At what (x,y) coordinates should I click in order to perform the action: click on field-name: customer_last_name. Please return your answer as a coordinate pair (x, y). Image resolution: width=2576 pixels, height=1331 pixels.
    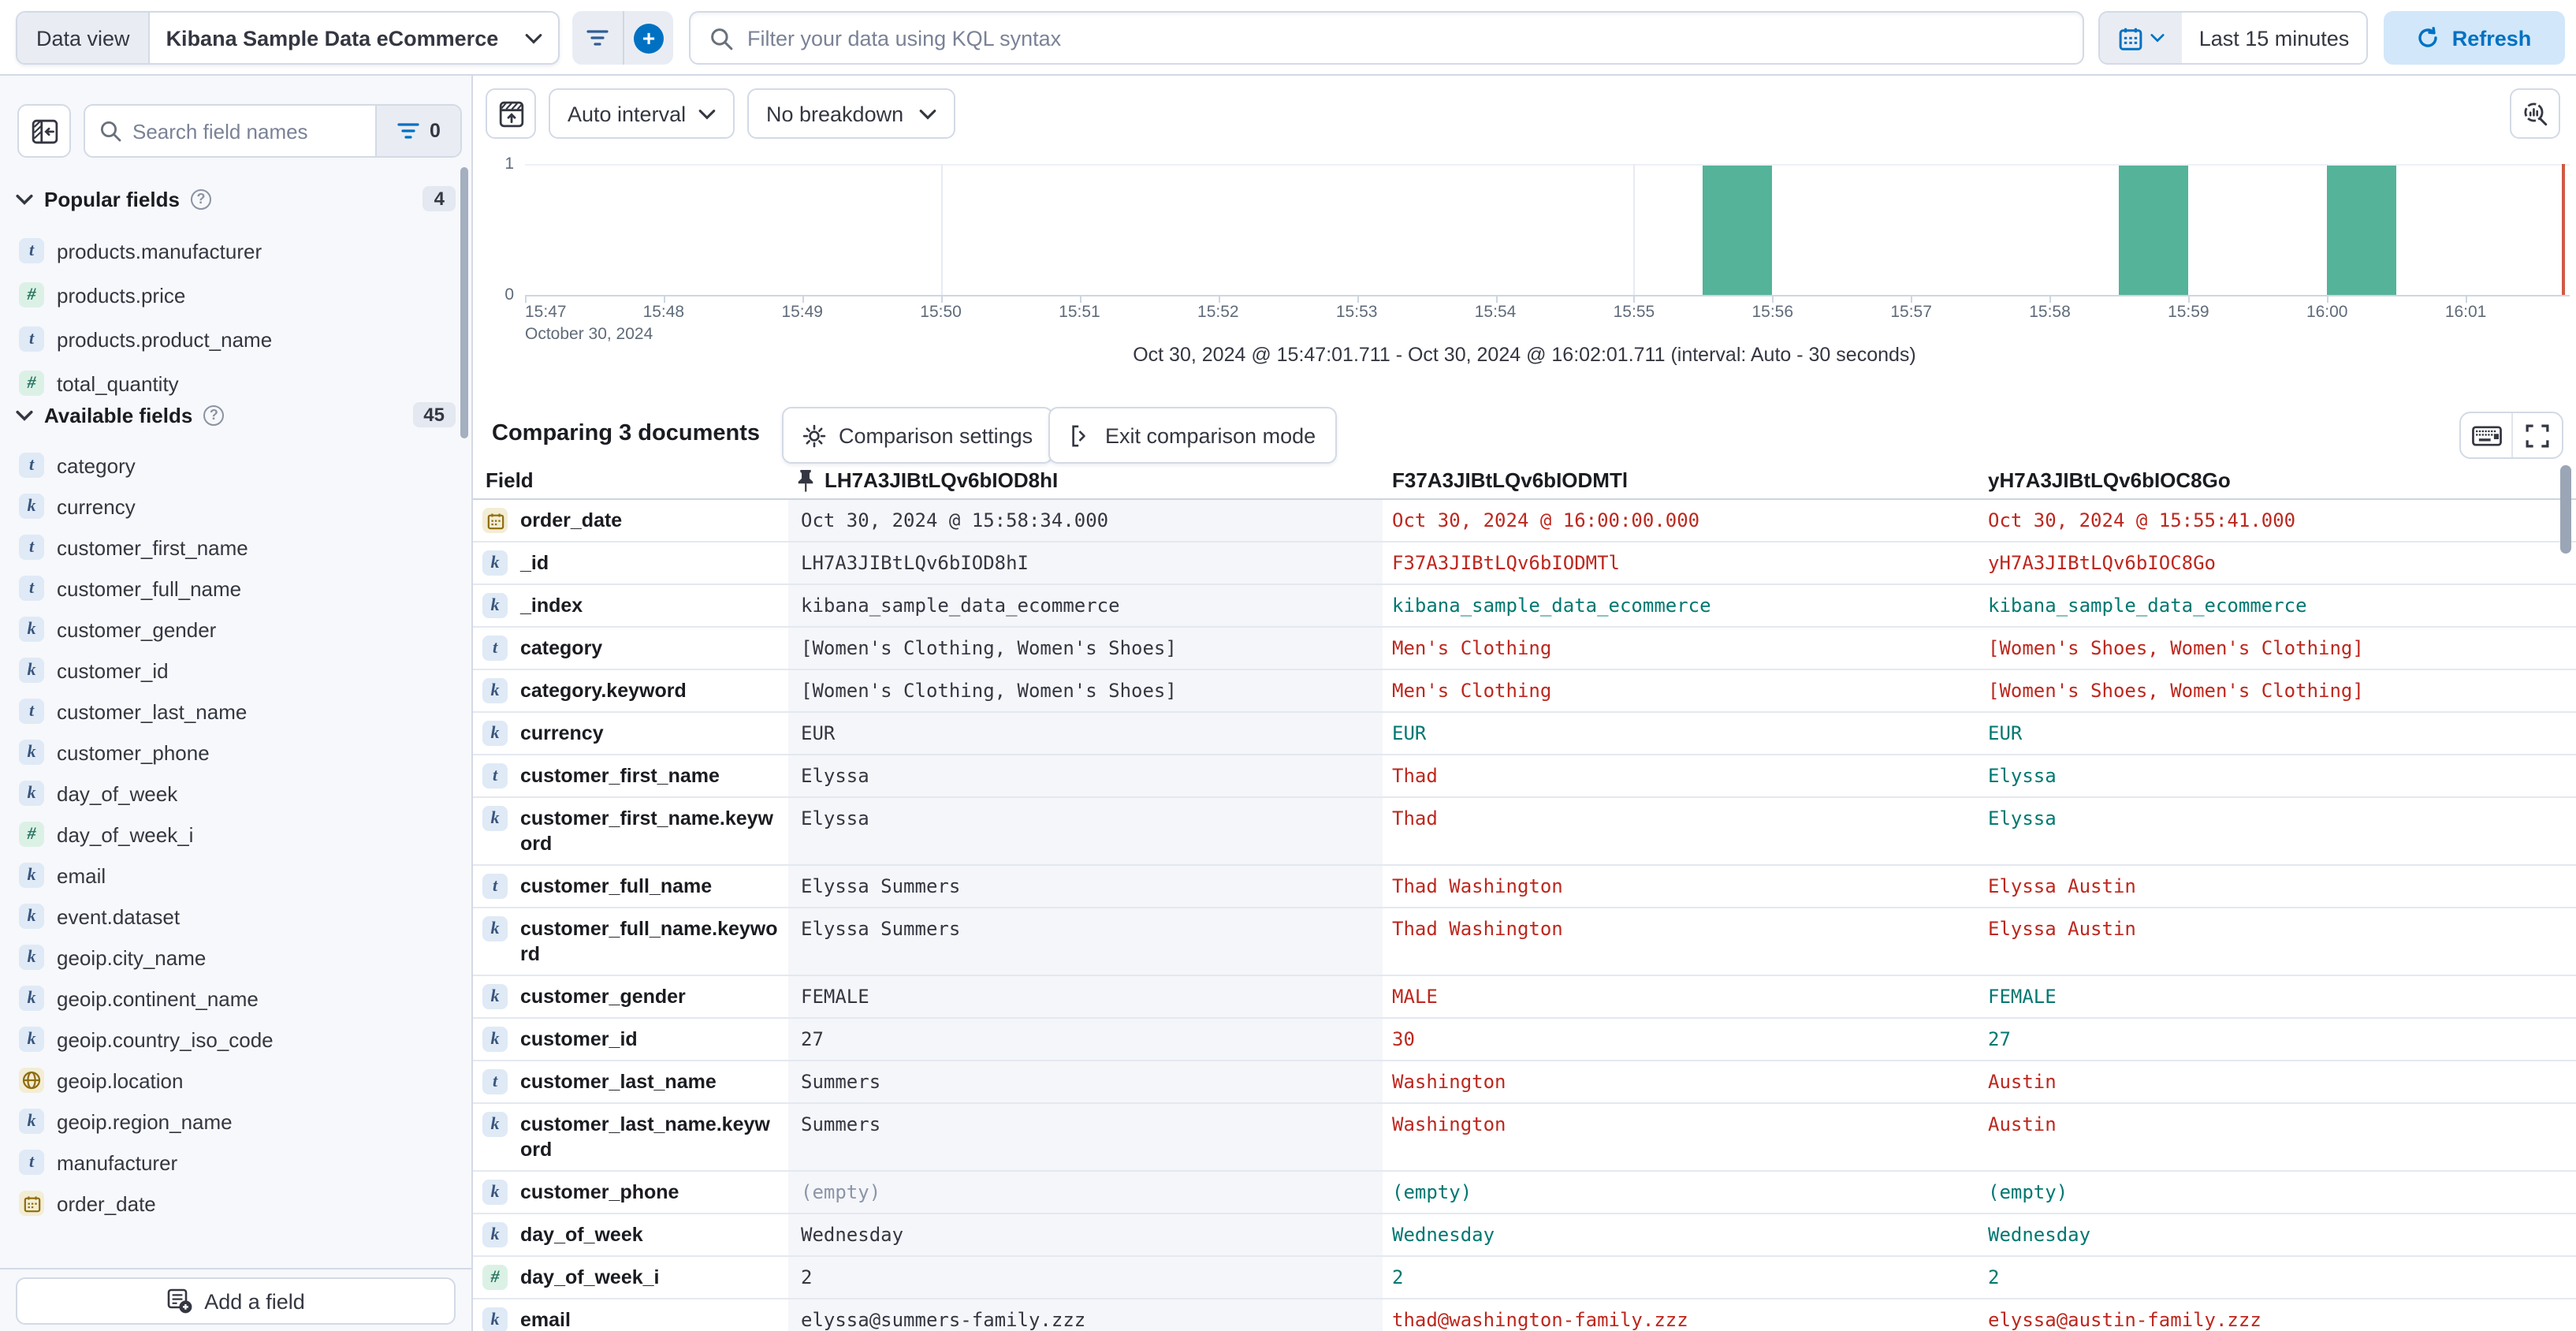
    Looking at the image, I should click on (618, 1082).